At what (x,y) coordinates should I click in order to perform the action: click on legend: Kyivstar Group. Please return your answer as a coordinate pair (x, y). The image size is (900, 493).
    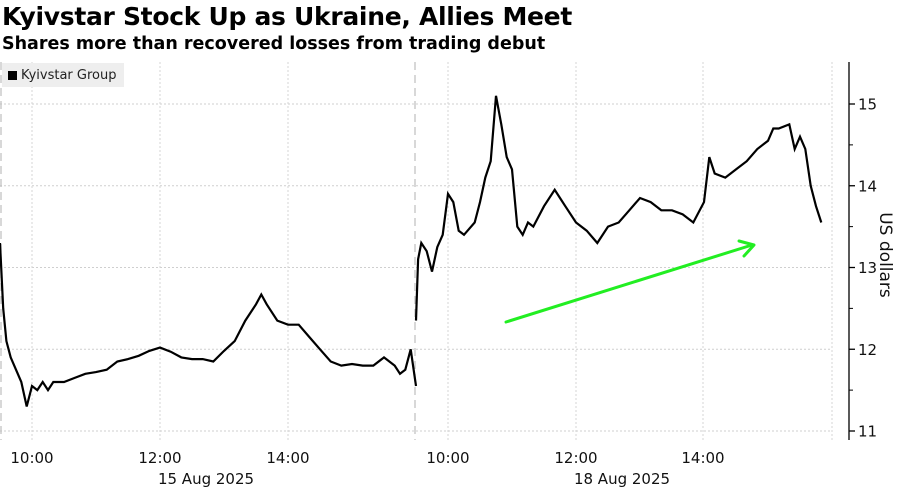
    Looking at the image, I should click on (63, 75).